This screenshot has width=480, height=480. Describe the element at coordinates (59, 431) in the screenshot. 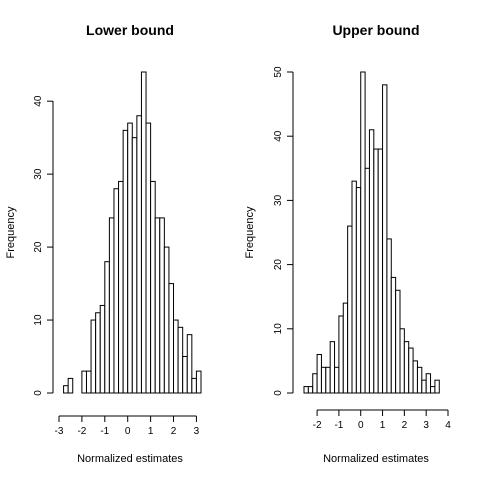

I see `x-tick-label: -3` at that location.